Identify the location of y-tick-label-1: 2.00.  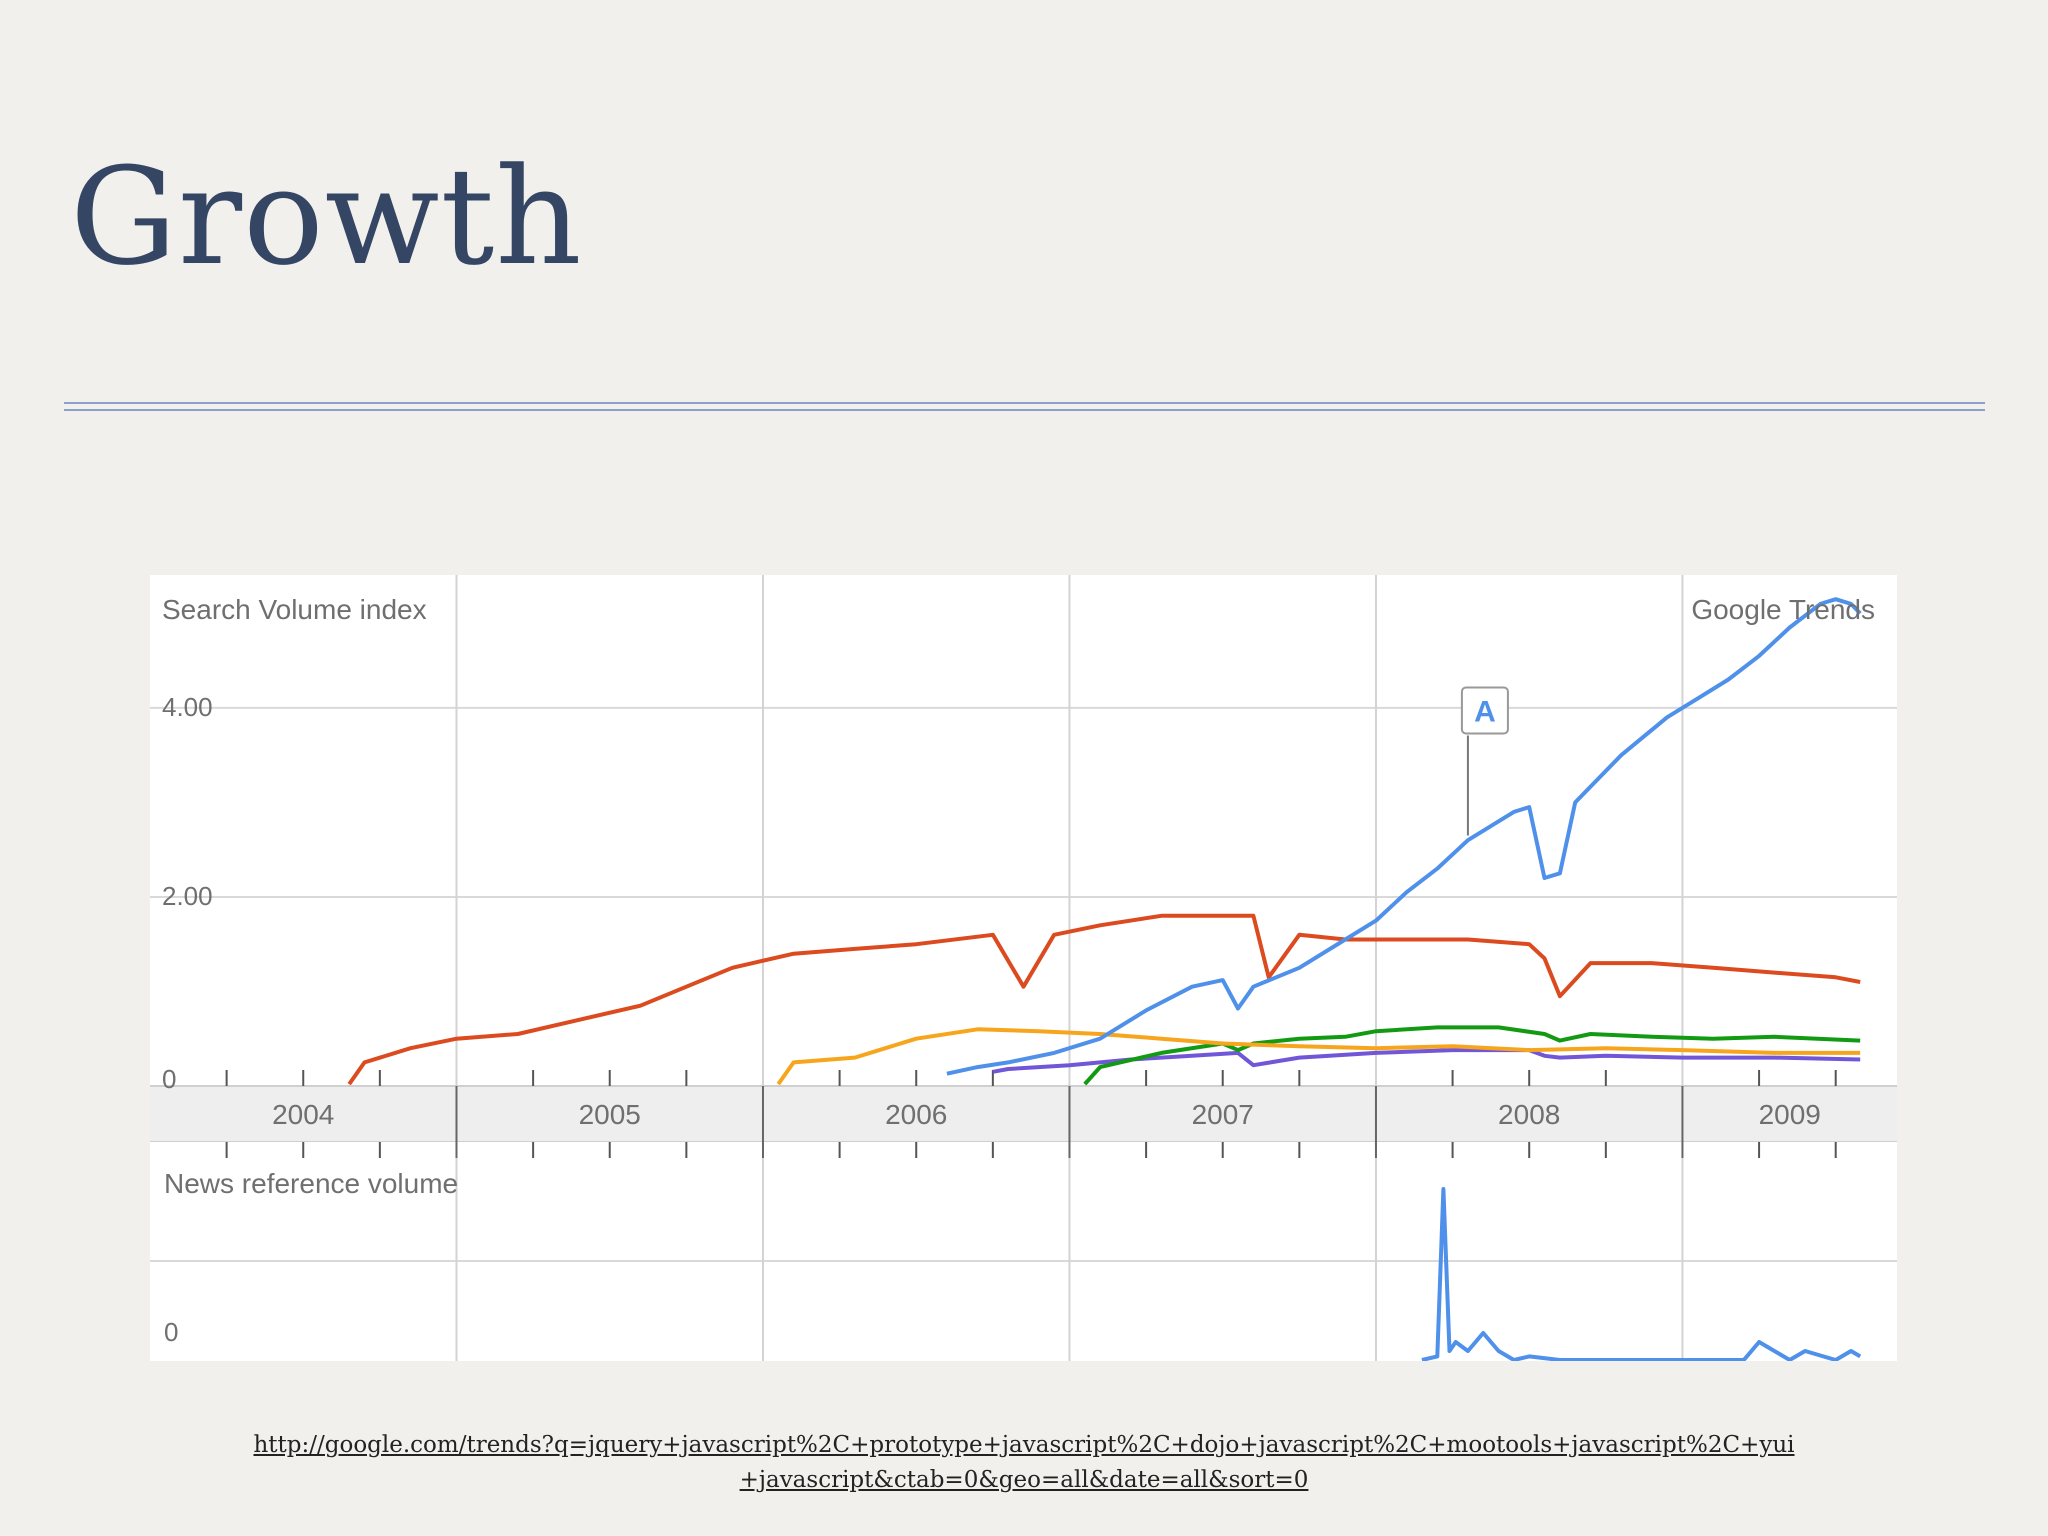
(187, 896).